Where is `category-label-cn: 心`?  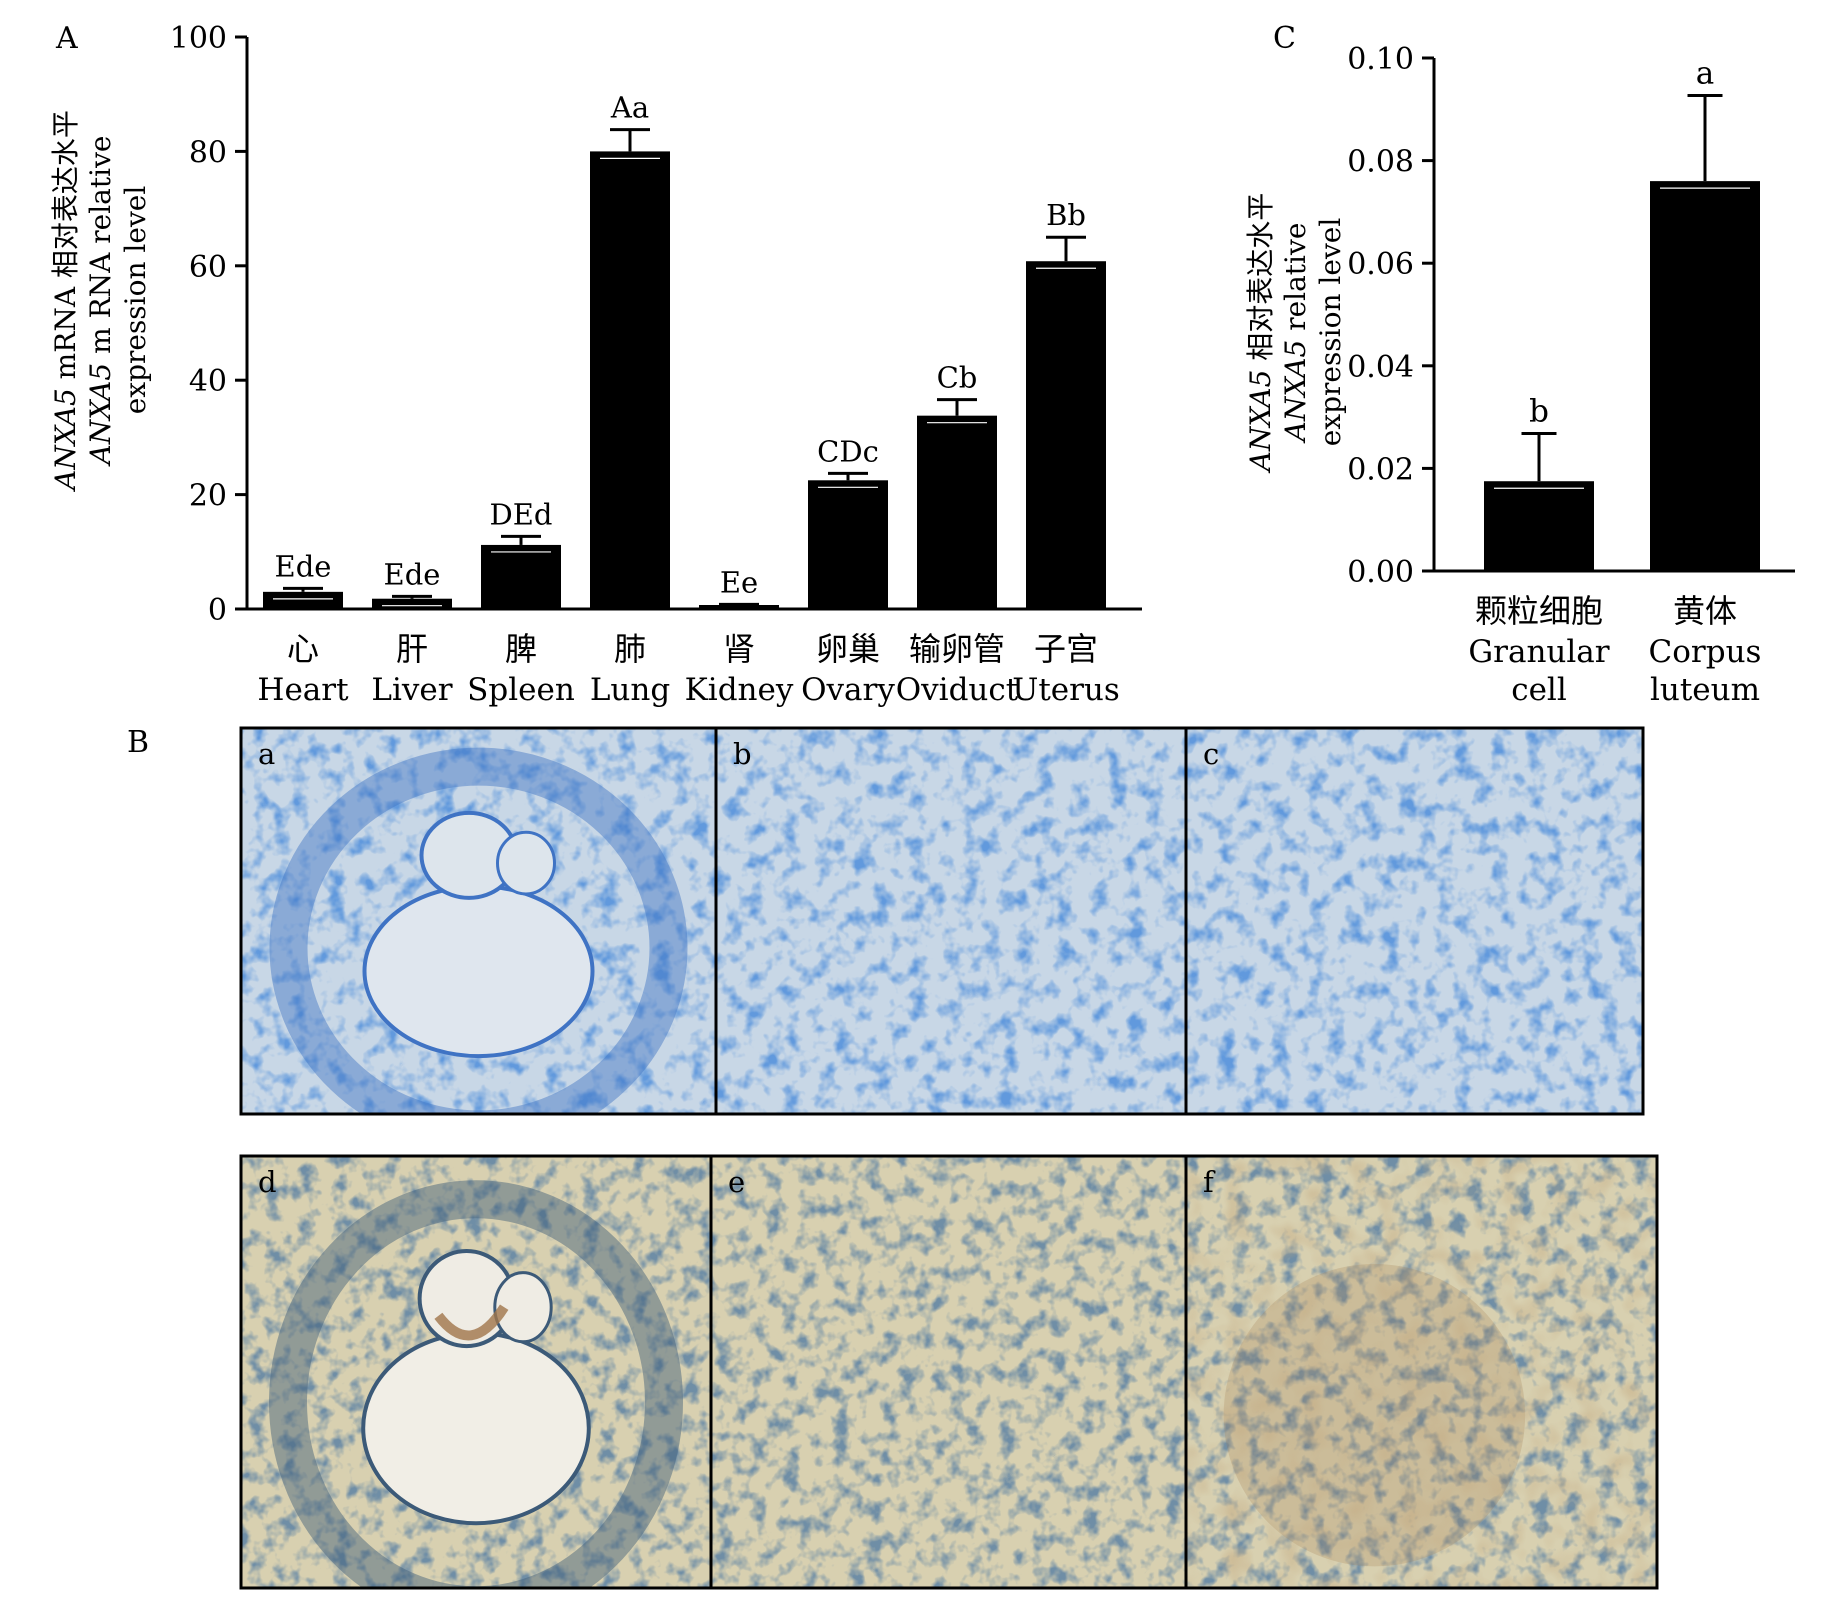
category-label-cn: 心 is located at coordinates (303, 649).